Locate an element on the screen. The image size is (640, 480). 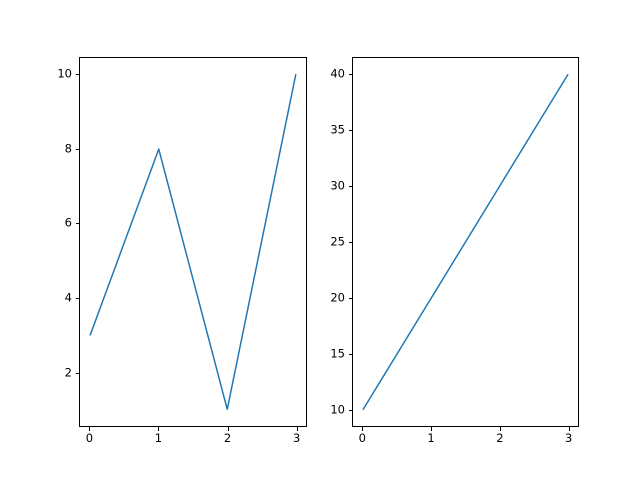
right-subplot-ytick-label: 15 is located at coordinates (337, 353).